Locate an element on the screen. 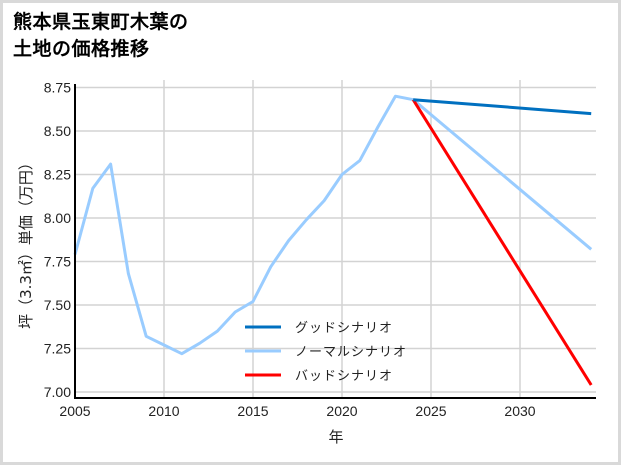  y-tick-label: 7.00 is located at coordinates (57, 392).